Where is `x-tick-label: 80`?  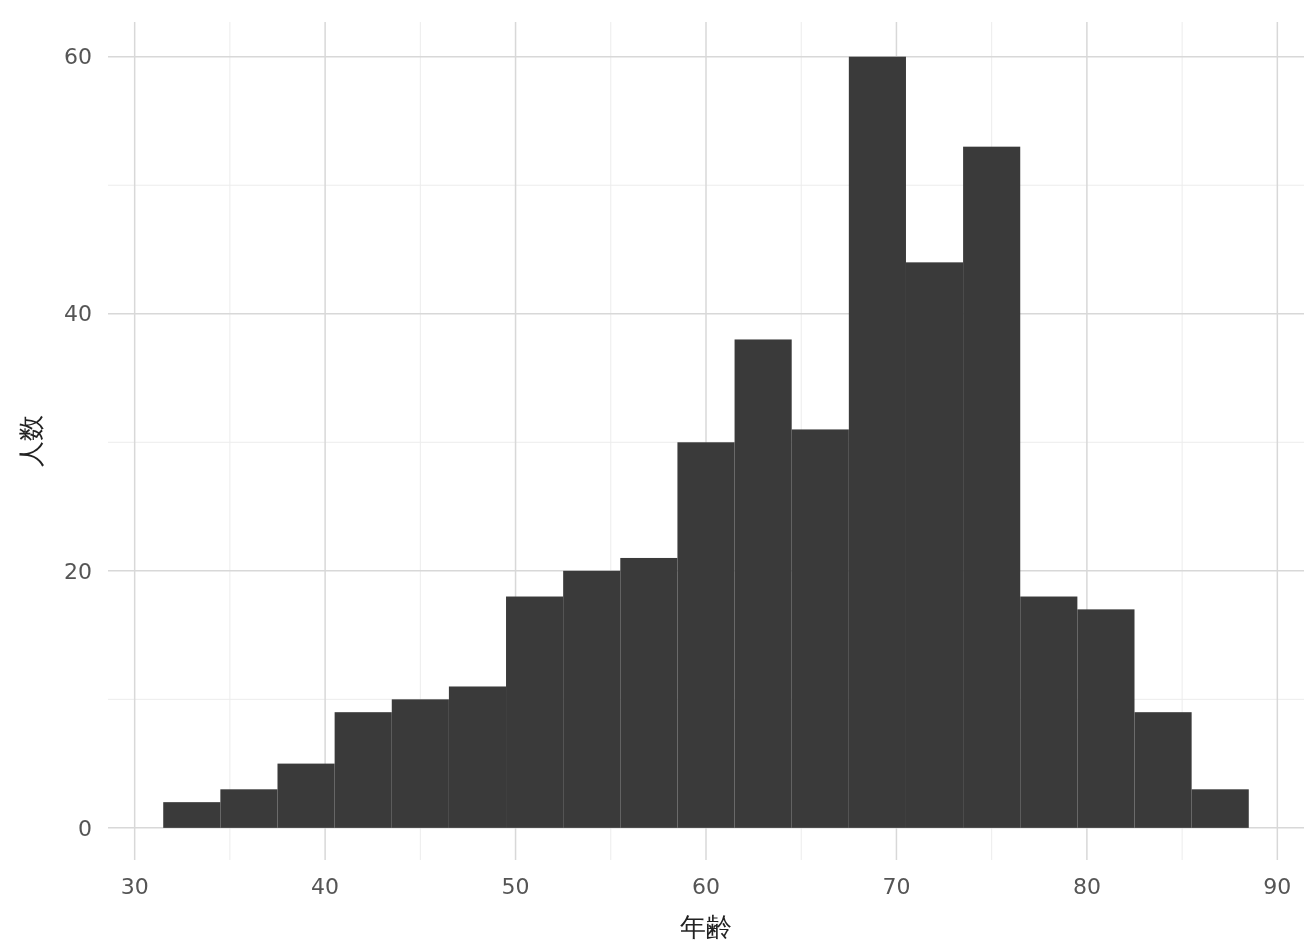
x-tick-label: 80 is located at coordinates (1086, 886).